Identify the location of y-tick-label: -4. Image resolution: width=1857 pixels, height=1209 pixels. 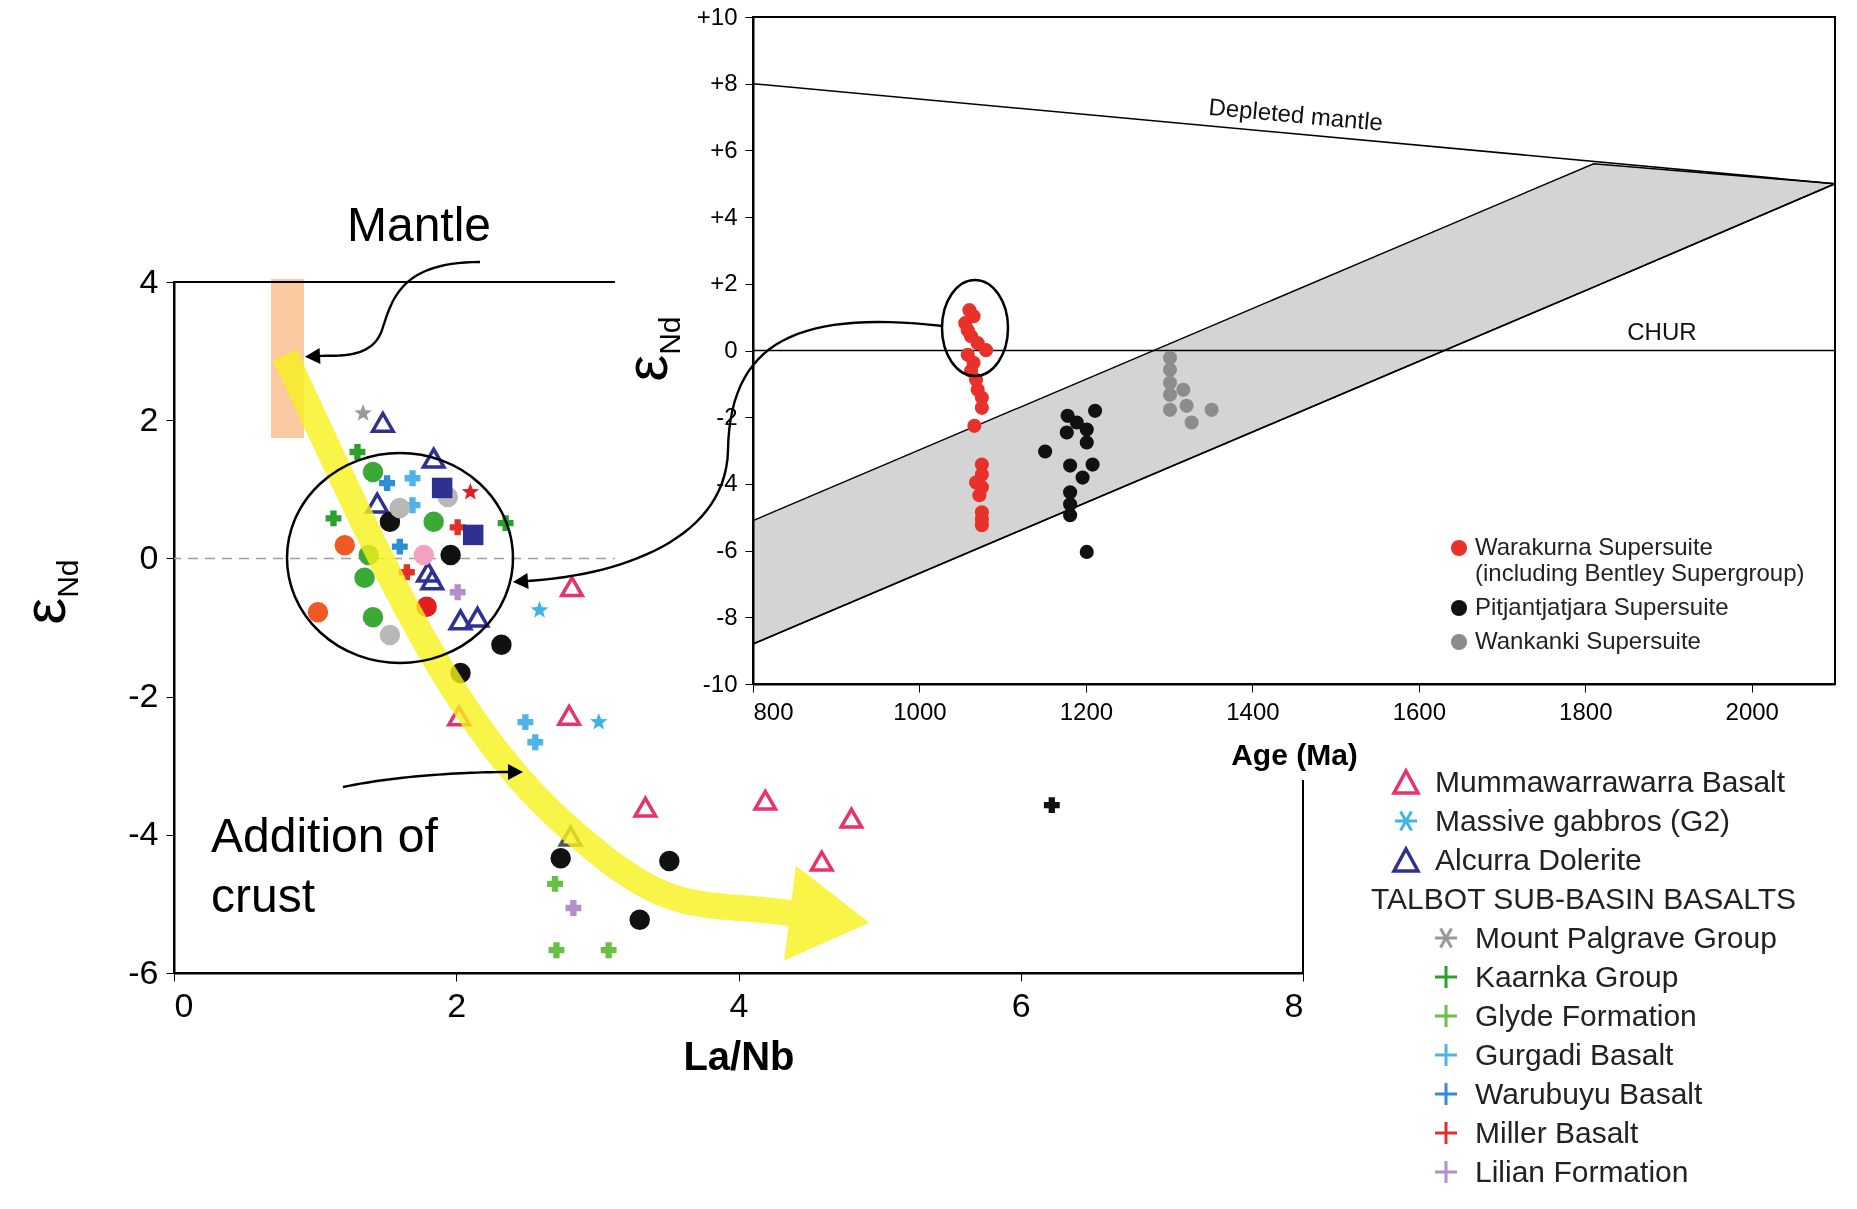
(143, 833).